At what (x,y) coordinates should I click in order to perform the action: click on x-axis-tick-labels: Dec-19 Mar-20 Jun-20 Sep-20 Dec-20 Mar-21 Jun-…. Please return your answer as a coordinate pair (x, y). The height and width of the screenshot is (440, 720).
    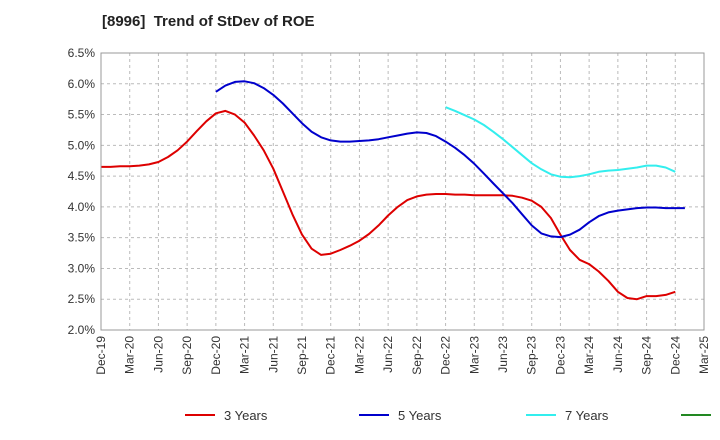
    Looking at the image, I should click on (402, 355).